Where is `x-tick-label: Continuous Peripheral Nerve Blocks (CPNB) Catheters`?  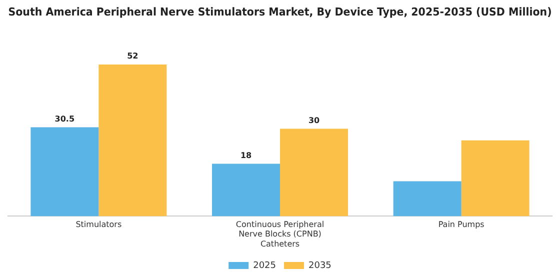 x-tick-label: Continuous Peripheral Nerve Blocks (CPNB) Catheters is located at coordinates (280, 234).